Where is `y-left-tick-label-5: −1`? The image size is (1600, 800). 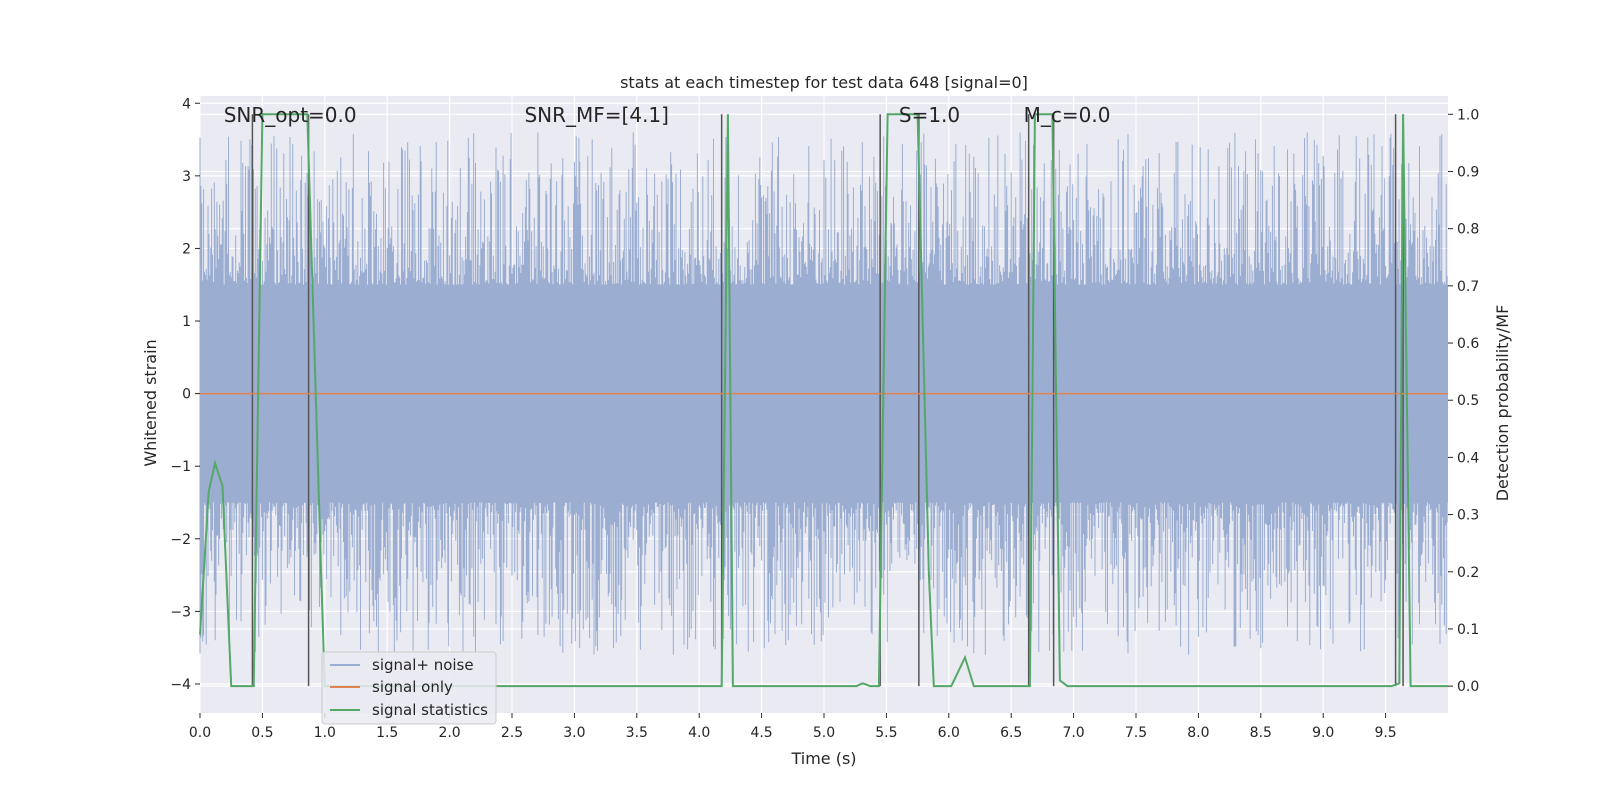 y-left-tick-label-5: −1 is located at coordinates (180, 467).